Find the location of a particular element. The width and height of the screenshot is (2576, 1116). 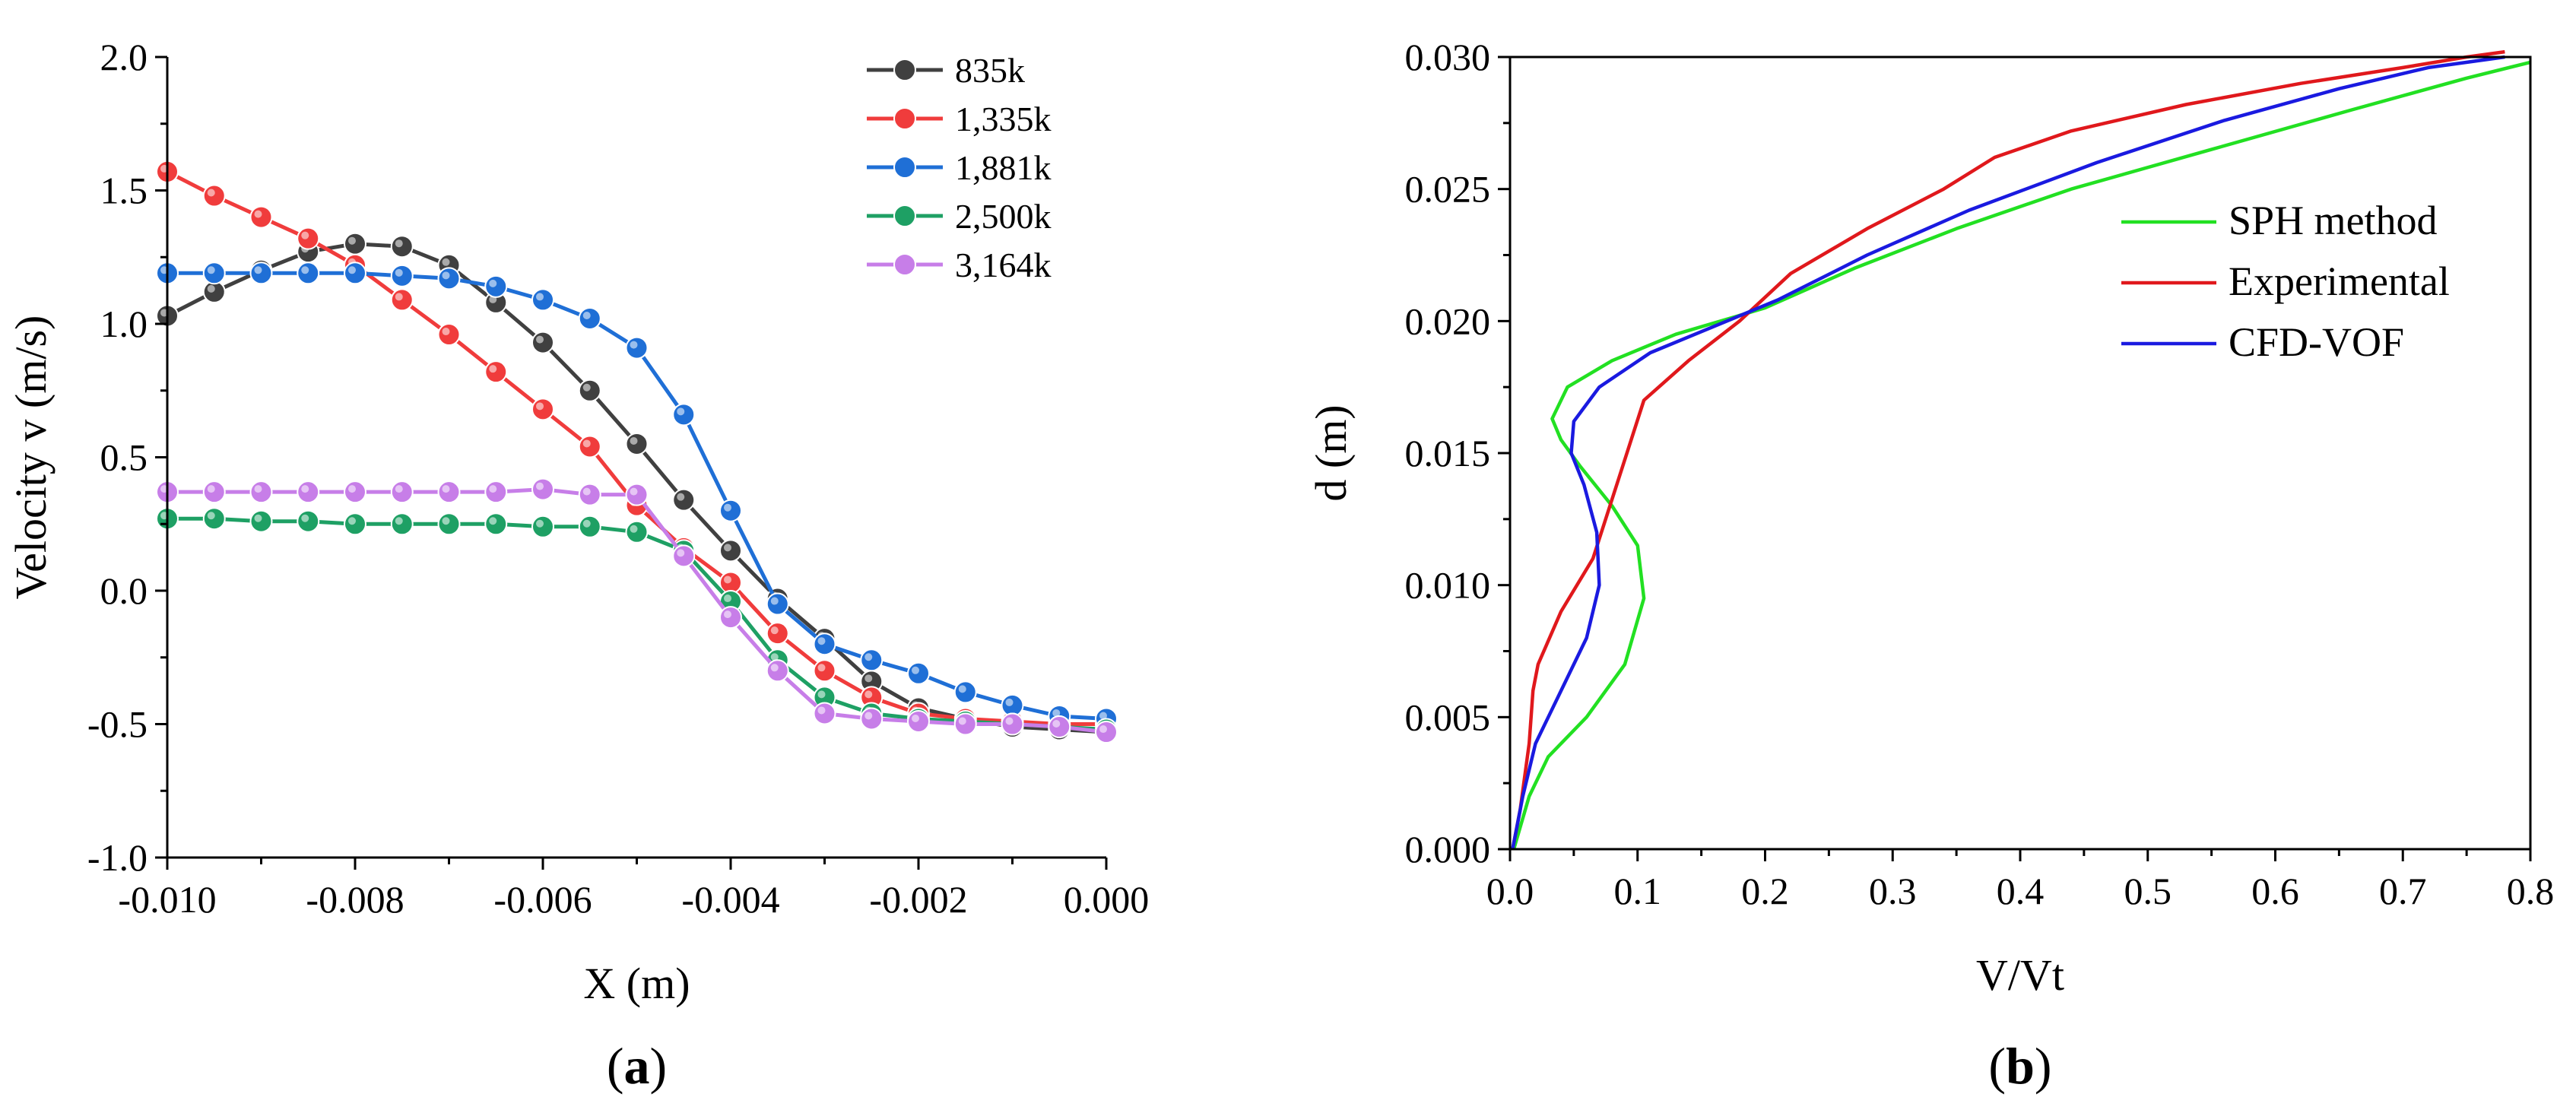

y-tick-label-a-4: 1.0 is located at coordinates (124, 324).